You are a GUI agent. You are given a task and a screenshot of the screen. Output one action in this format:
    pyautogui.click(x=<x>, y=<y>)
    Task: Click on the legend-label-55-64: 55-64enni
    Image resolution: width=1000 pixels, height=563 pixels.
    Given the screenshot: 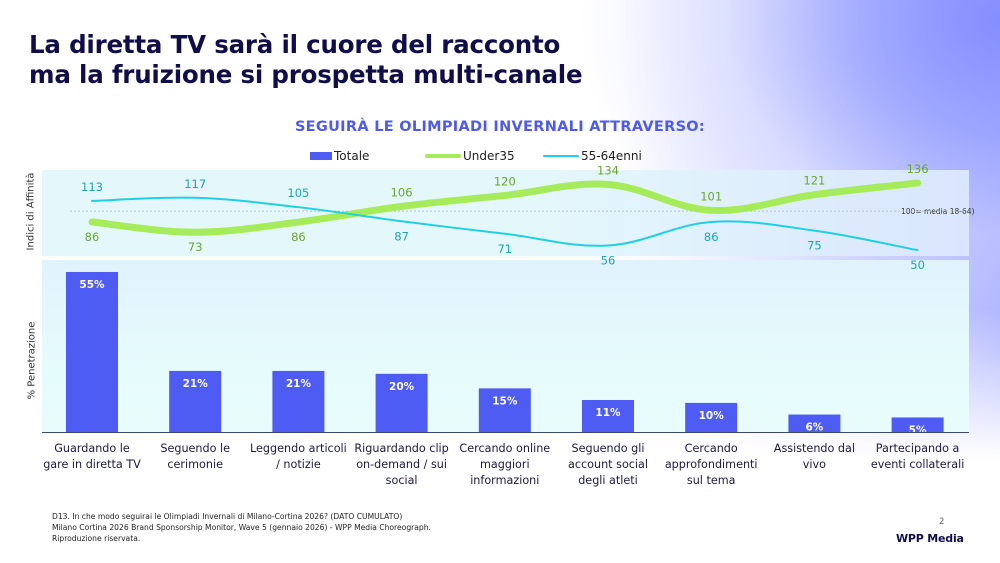 What is the action you would take?
    pyautogui.click(x=611, y=156)
    